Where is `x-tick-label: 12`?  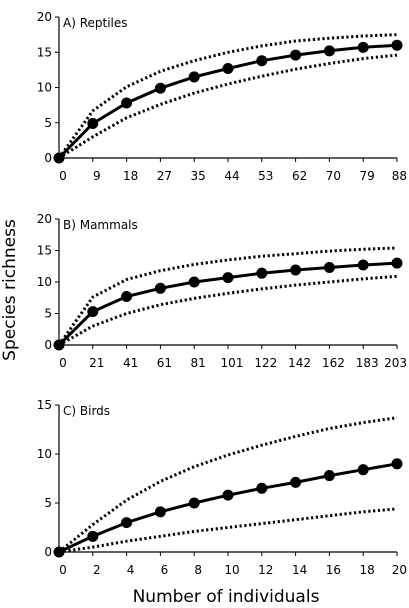 x-tick-label: 12 is located at coordinates (265, 570).